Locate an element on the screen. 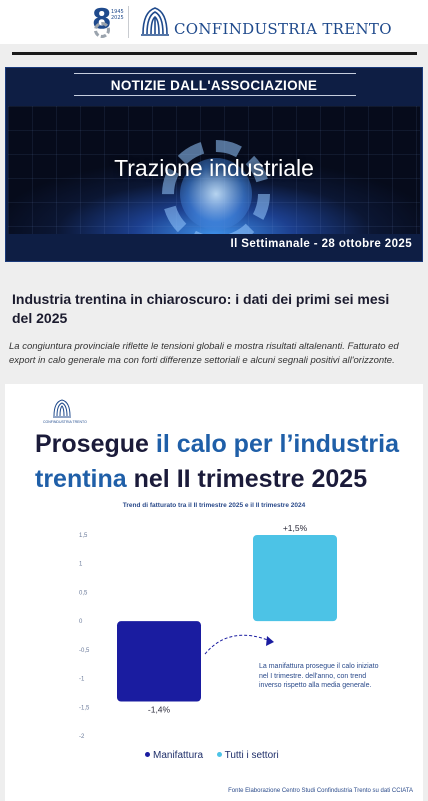  banner-headline: Trazione industriale is located at coordinates (214, 168).